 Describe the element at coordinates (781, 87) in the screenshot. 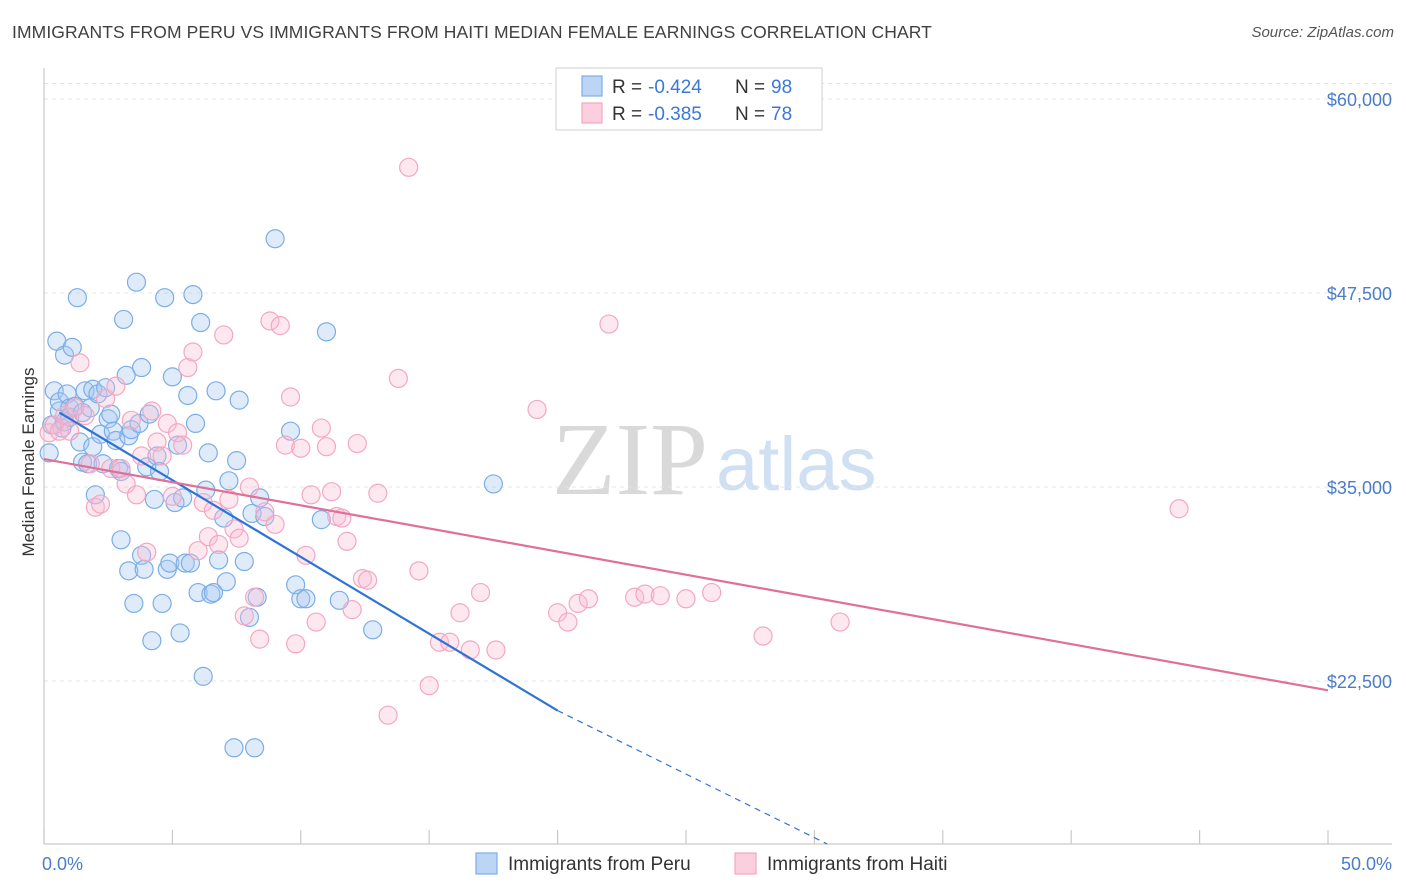

I see `legend-n-value-peru: 98` at that location.